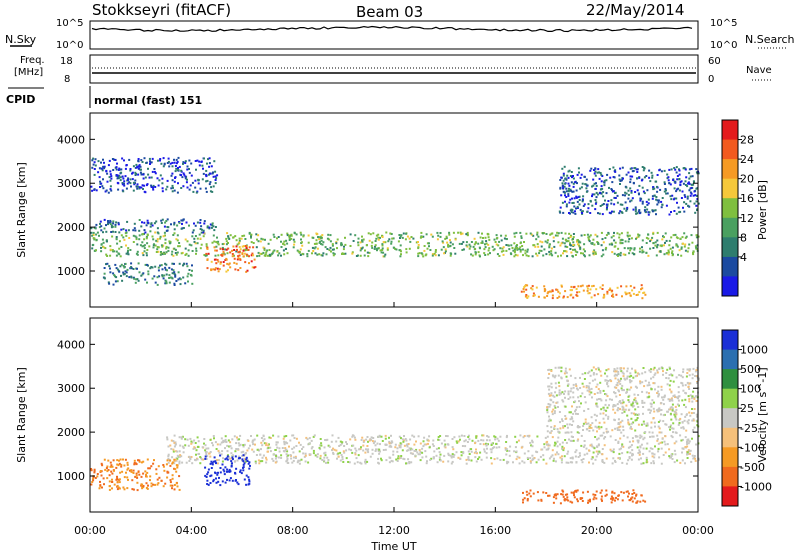 The image size is (800, 554). Describe the element at coordinates (66, 61) in the screenshot. I see `freq-tick-18: 18` at that location.